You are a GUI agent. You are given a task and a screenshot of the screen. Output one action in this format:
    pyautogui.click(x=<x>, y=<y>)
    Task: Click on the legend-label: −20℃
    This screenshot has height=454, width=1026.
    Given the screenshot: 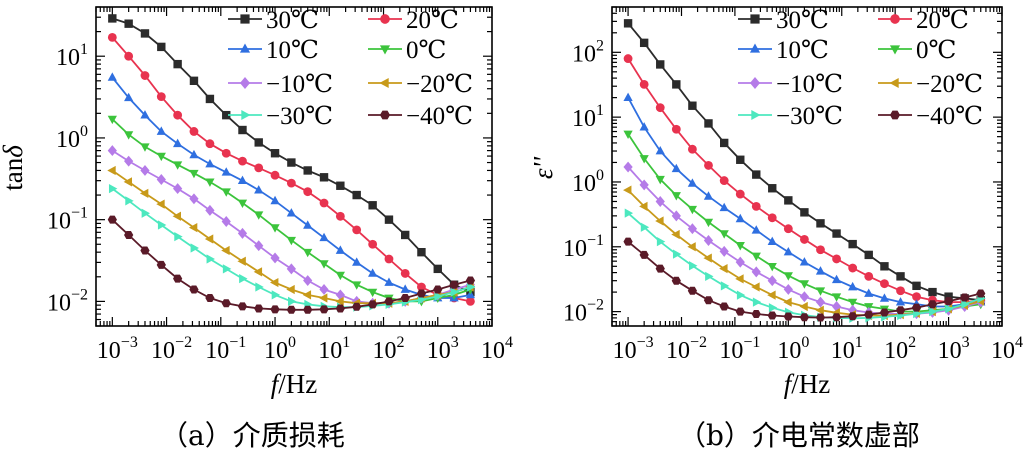 What is the action you would take?
    pyautogui.click(x=439, y=84)
    